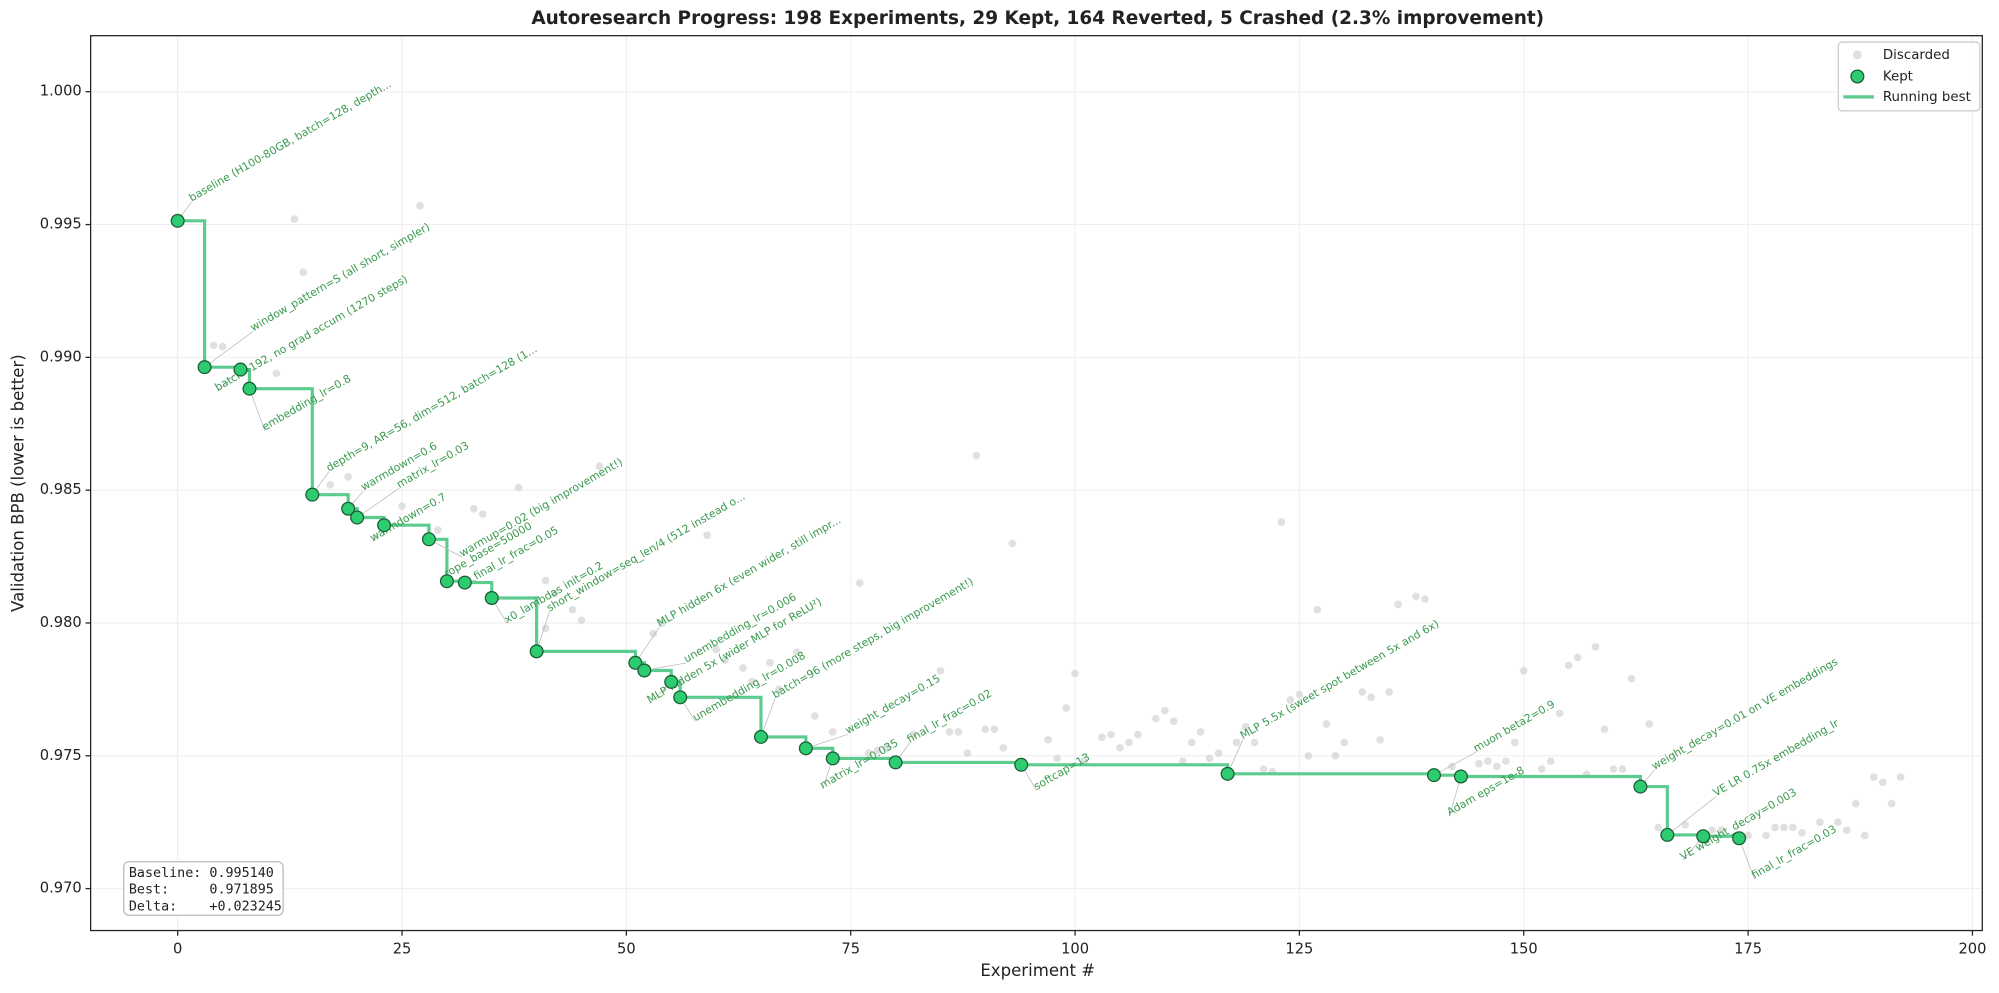 The image size is (1999, 993). What do you see at coordinates (61, 91) in the screenshot?
I see `y-tick-label: 1.000` at bounding box center [61, 91].